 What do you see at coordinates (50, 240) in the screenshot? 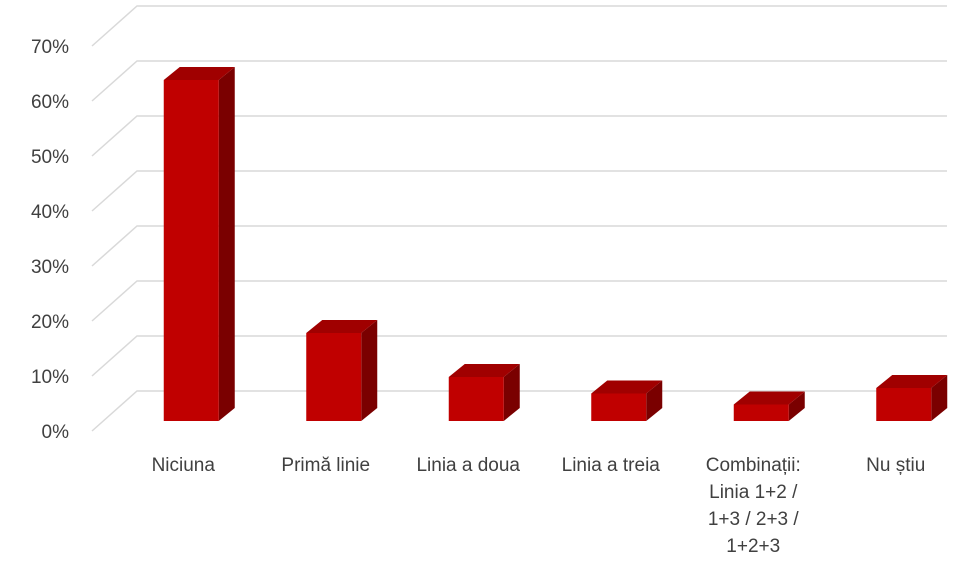
I see `y-axis-ticks: 0% 10% 20% 30% 40% 50% 60% 70%` at bounding box center [50, 240].